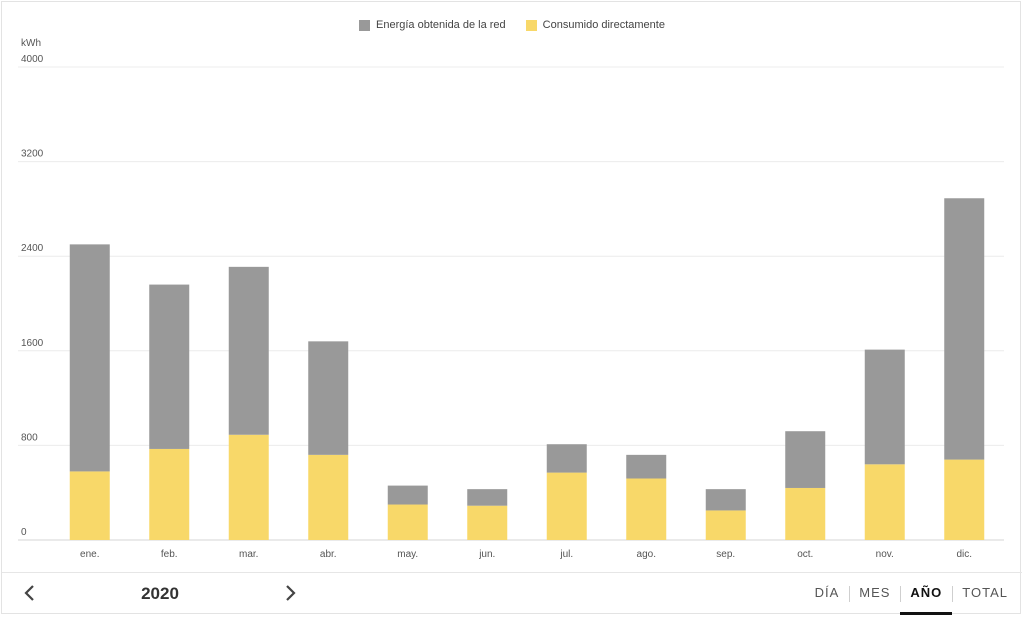 The image size is (1024, 617). I want to click on x-tick-label: sep., so click(725, 554).